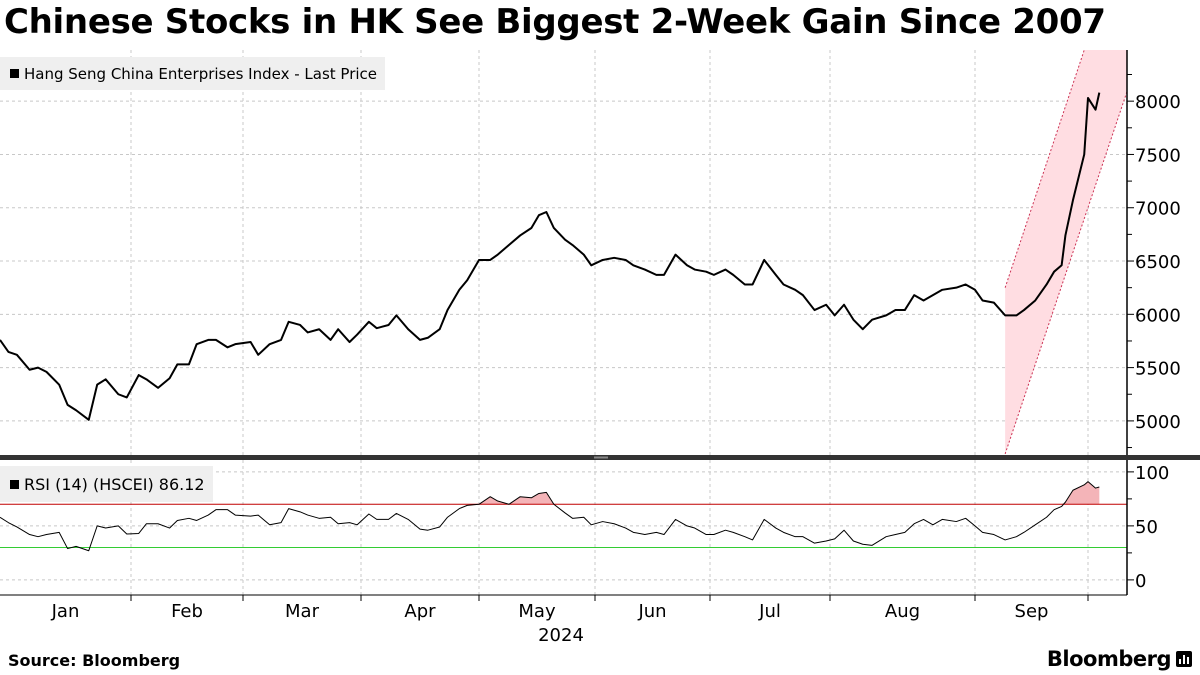  What do you see at coordinates (1140, 581) in the screenshot?
I see `rsi-tick-label: 0` at bounding box center [1140, 581].